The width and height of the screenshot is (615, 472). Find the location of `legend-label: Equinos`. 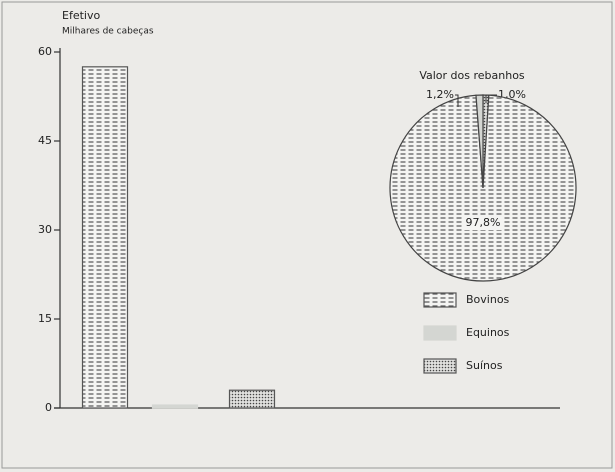

legend-label: Equinos is located at coordinates (488, 332).